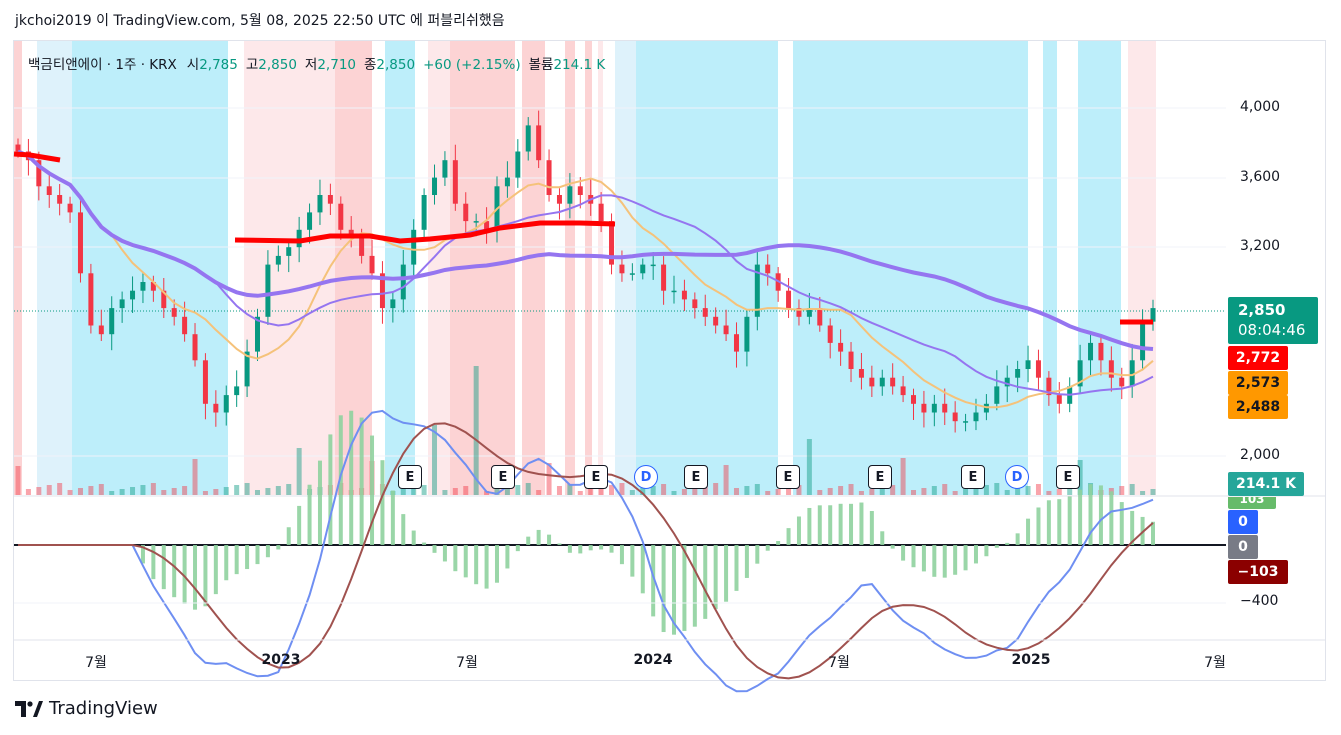 This screenshot has width=1341, height=735. Describe the element at coordinates (1273, 320) in the screenshot. I see `last-price-label: 2,850 08:04:46` at that location.